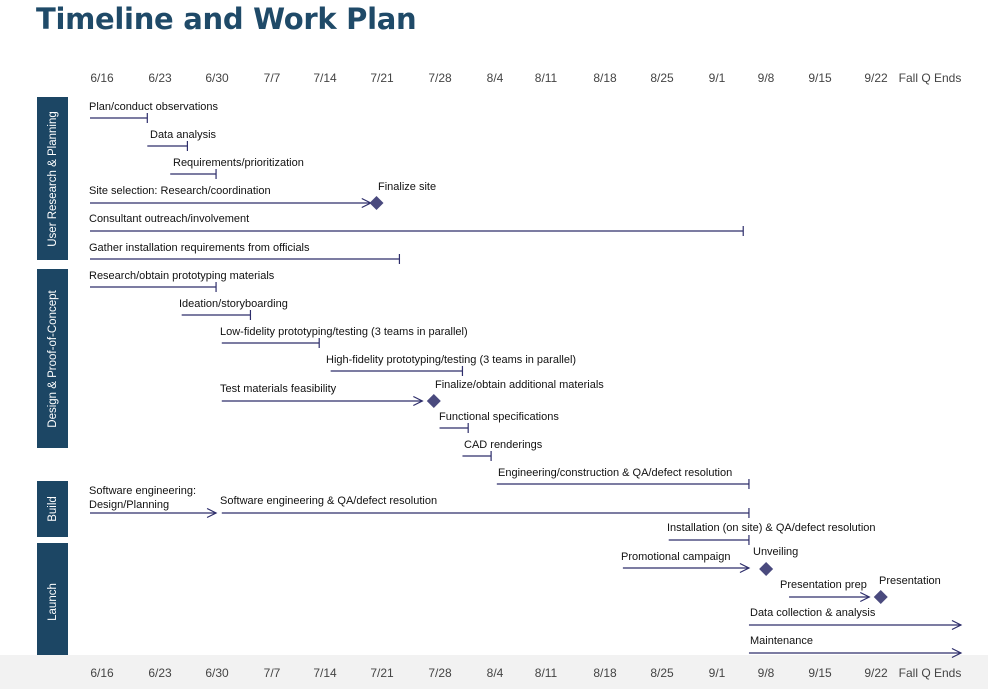  What do you see at coordinates (278, 389) in the screenshot?
I see `task-label: Test materials feasibility` at bounding box center [278, 389].